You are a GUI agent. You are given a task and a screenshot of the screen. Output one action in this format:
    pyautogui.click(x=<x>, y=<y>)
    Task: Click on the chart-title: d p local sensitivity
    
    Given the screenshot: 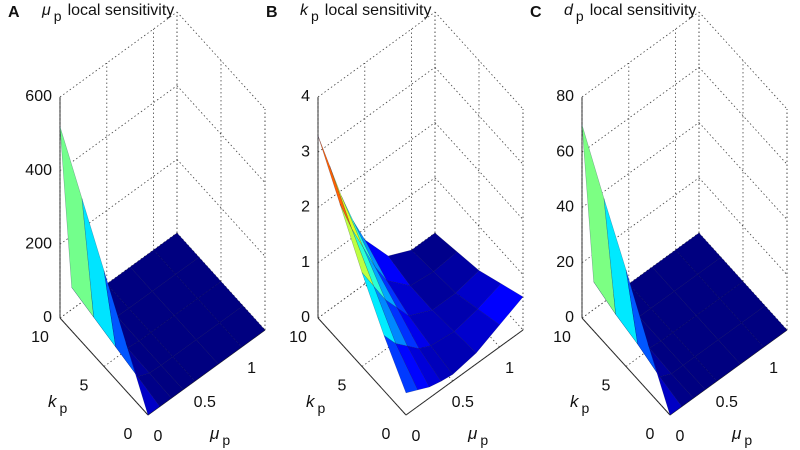 What is the action you would take?
    pyautogui.click(x=630, y=12)
    